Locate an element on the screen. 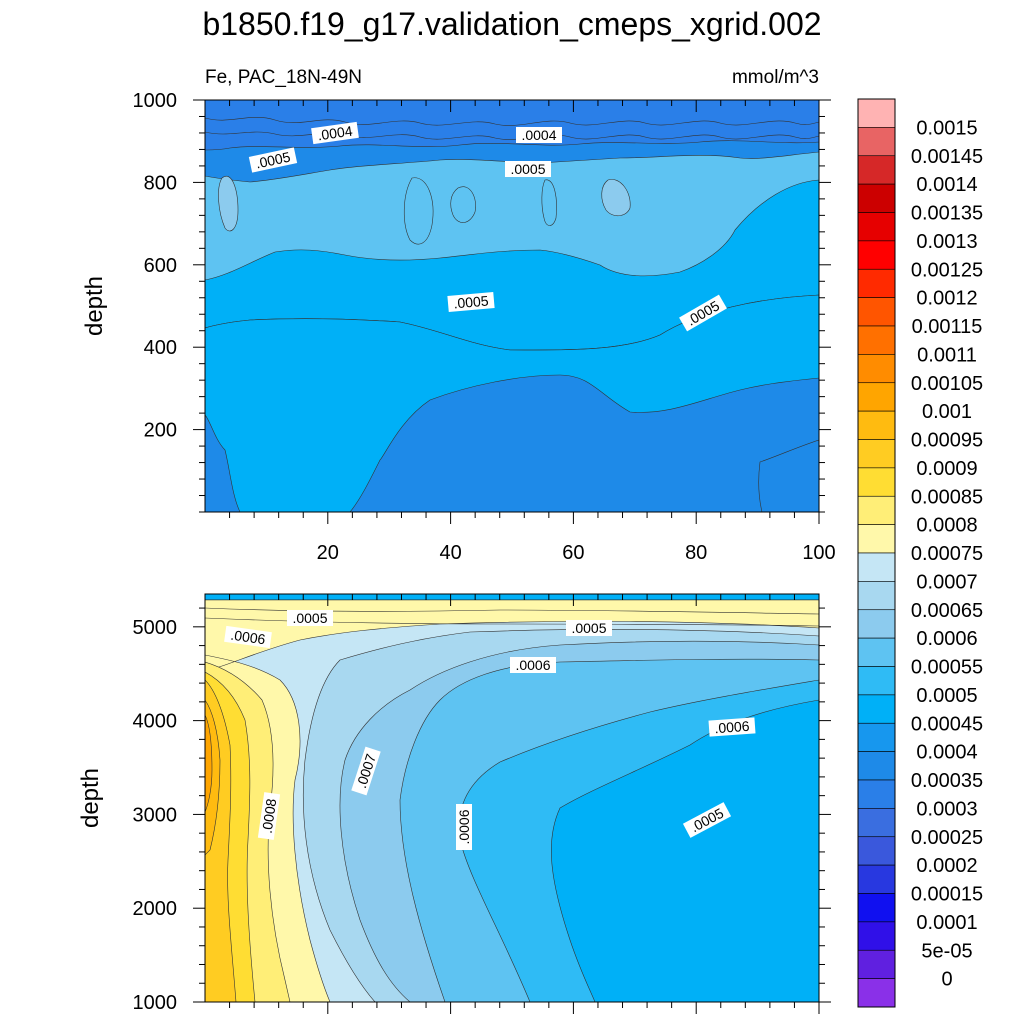 The height and width of the screenshot is (1024, 1024). colorbar-label: 5e-05 is located at coordinates (946, 951).